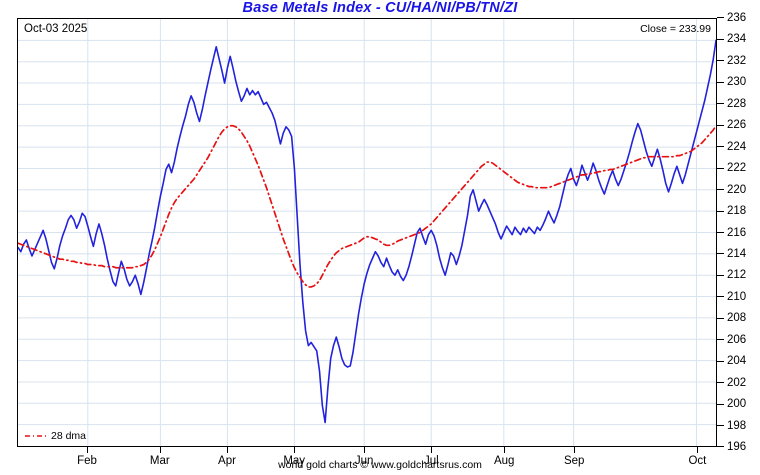 Image resolution: width=760 pixels, height=475 pixels. What do you see at coordinates (380, 8) in the screenshot?
I see `chart-title: Base Metals Index - CU/HA/NI/PB/TN/ZI` at bounding box center [380, 8].